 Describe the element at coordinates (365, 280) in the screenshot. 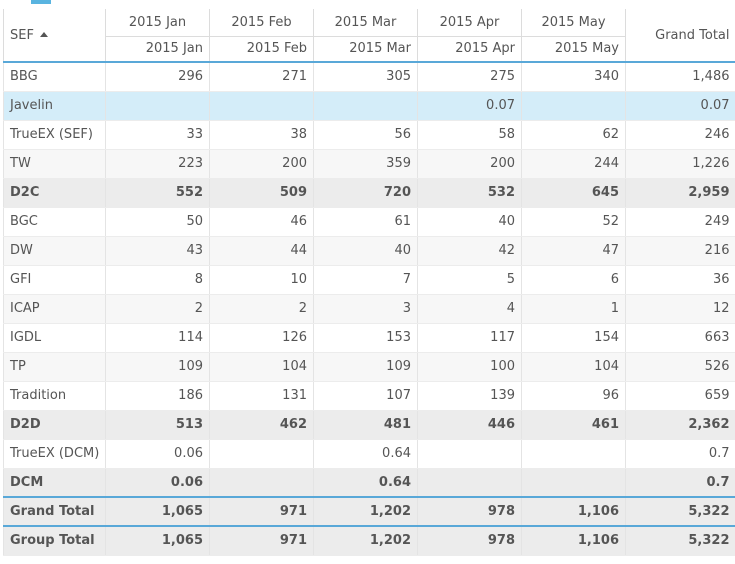

I see `value-cell: 7` at that location.